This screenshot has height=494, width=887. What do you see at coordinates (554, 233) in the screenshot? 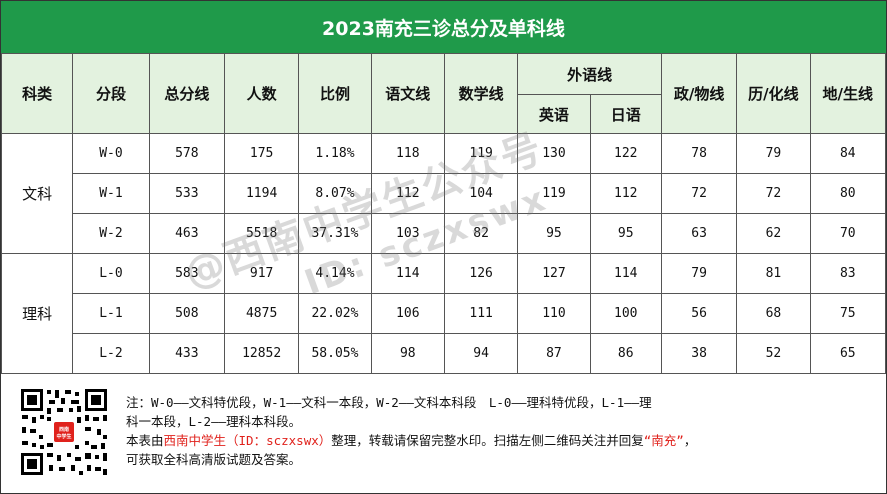
I see `english-cell: 95` at bounding box center [554, 233].